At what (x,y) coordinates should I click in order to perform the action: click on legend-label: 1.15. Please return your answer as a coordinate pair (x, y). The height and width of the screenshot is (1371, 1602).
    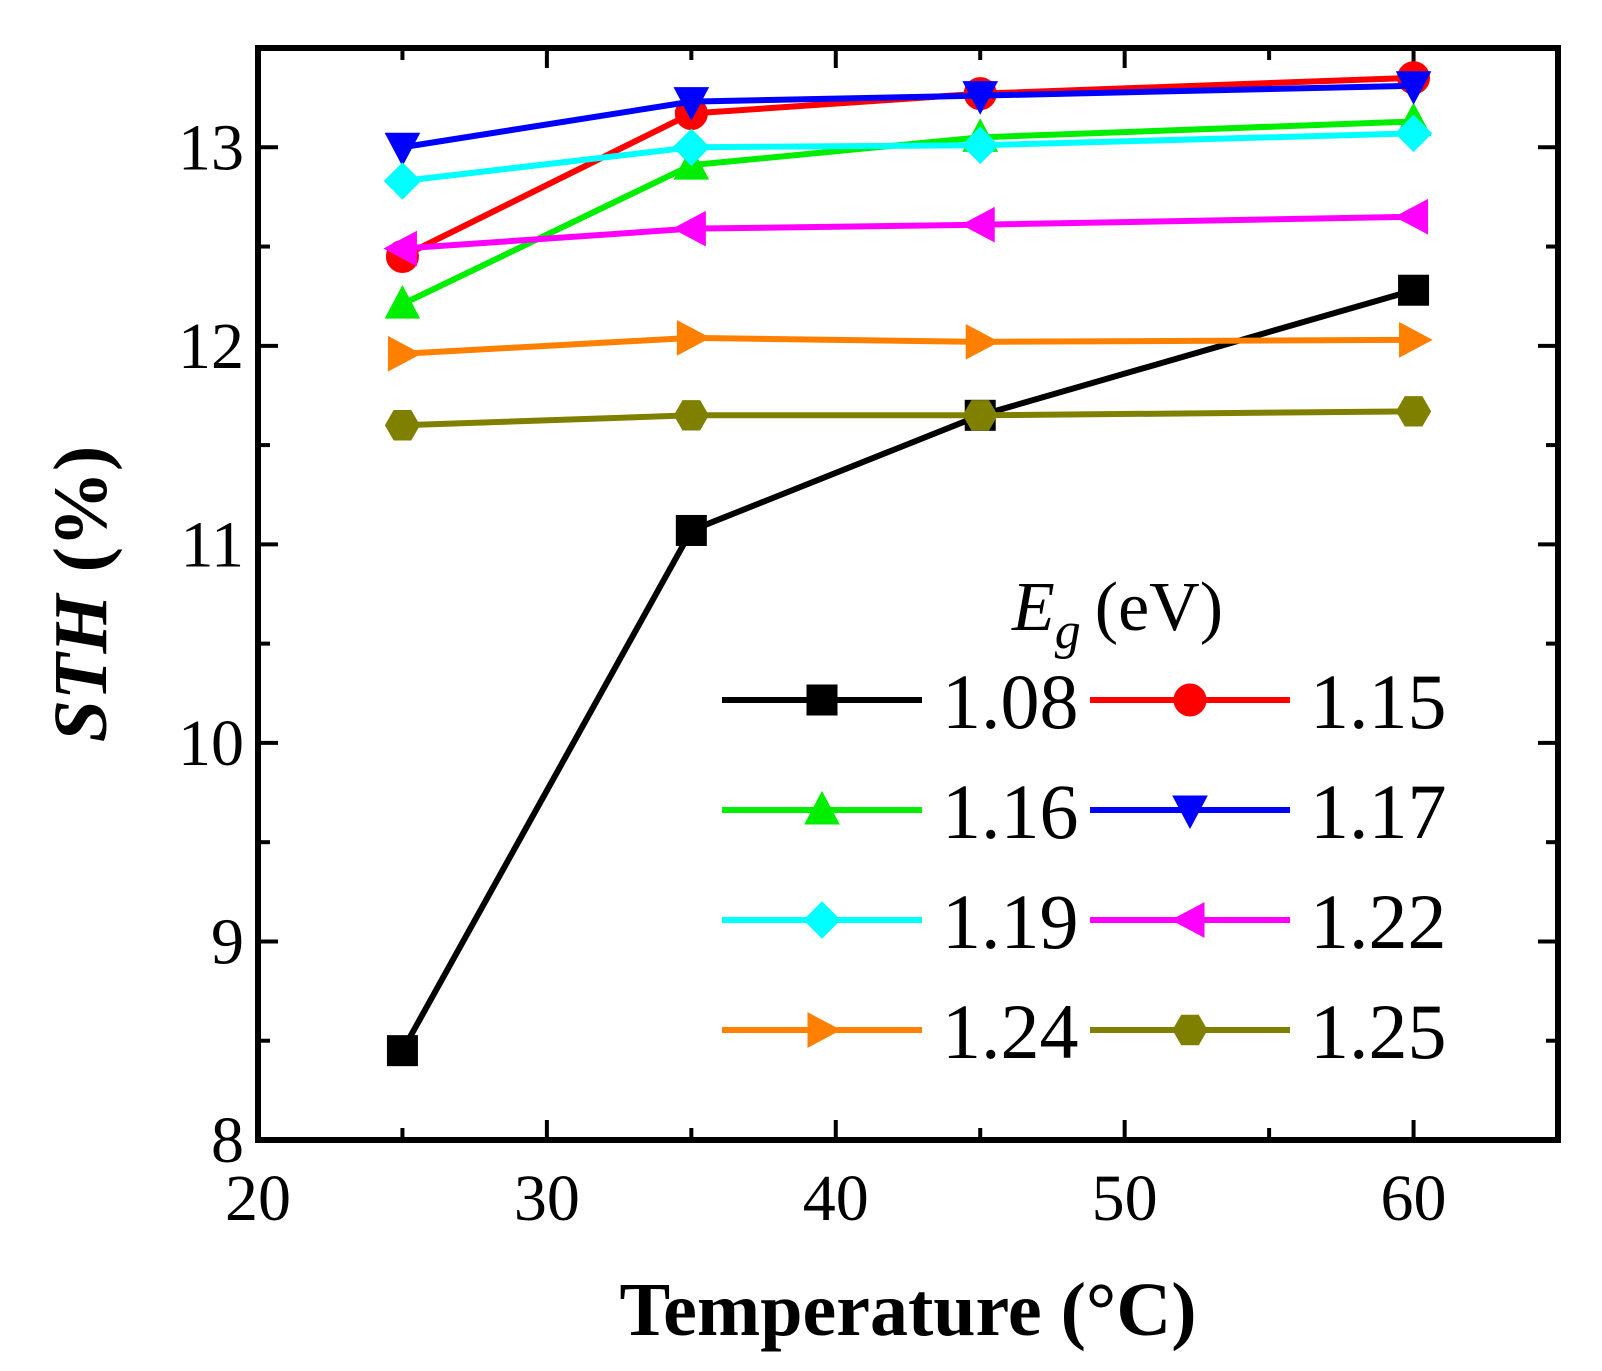
    Looking at the image, I should click on (1378, 701).